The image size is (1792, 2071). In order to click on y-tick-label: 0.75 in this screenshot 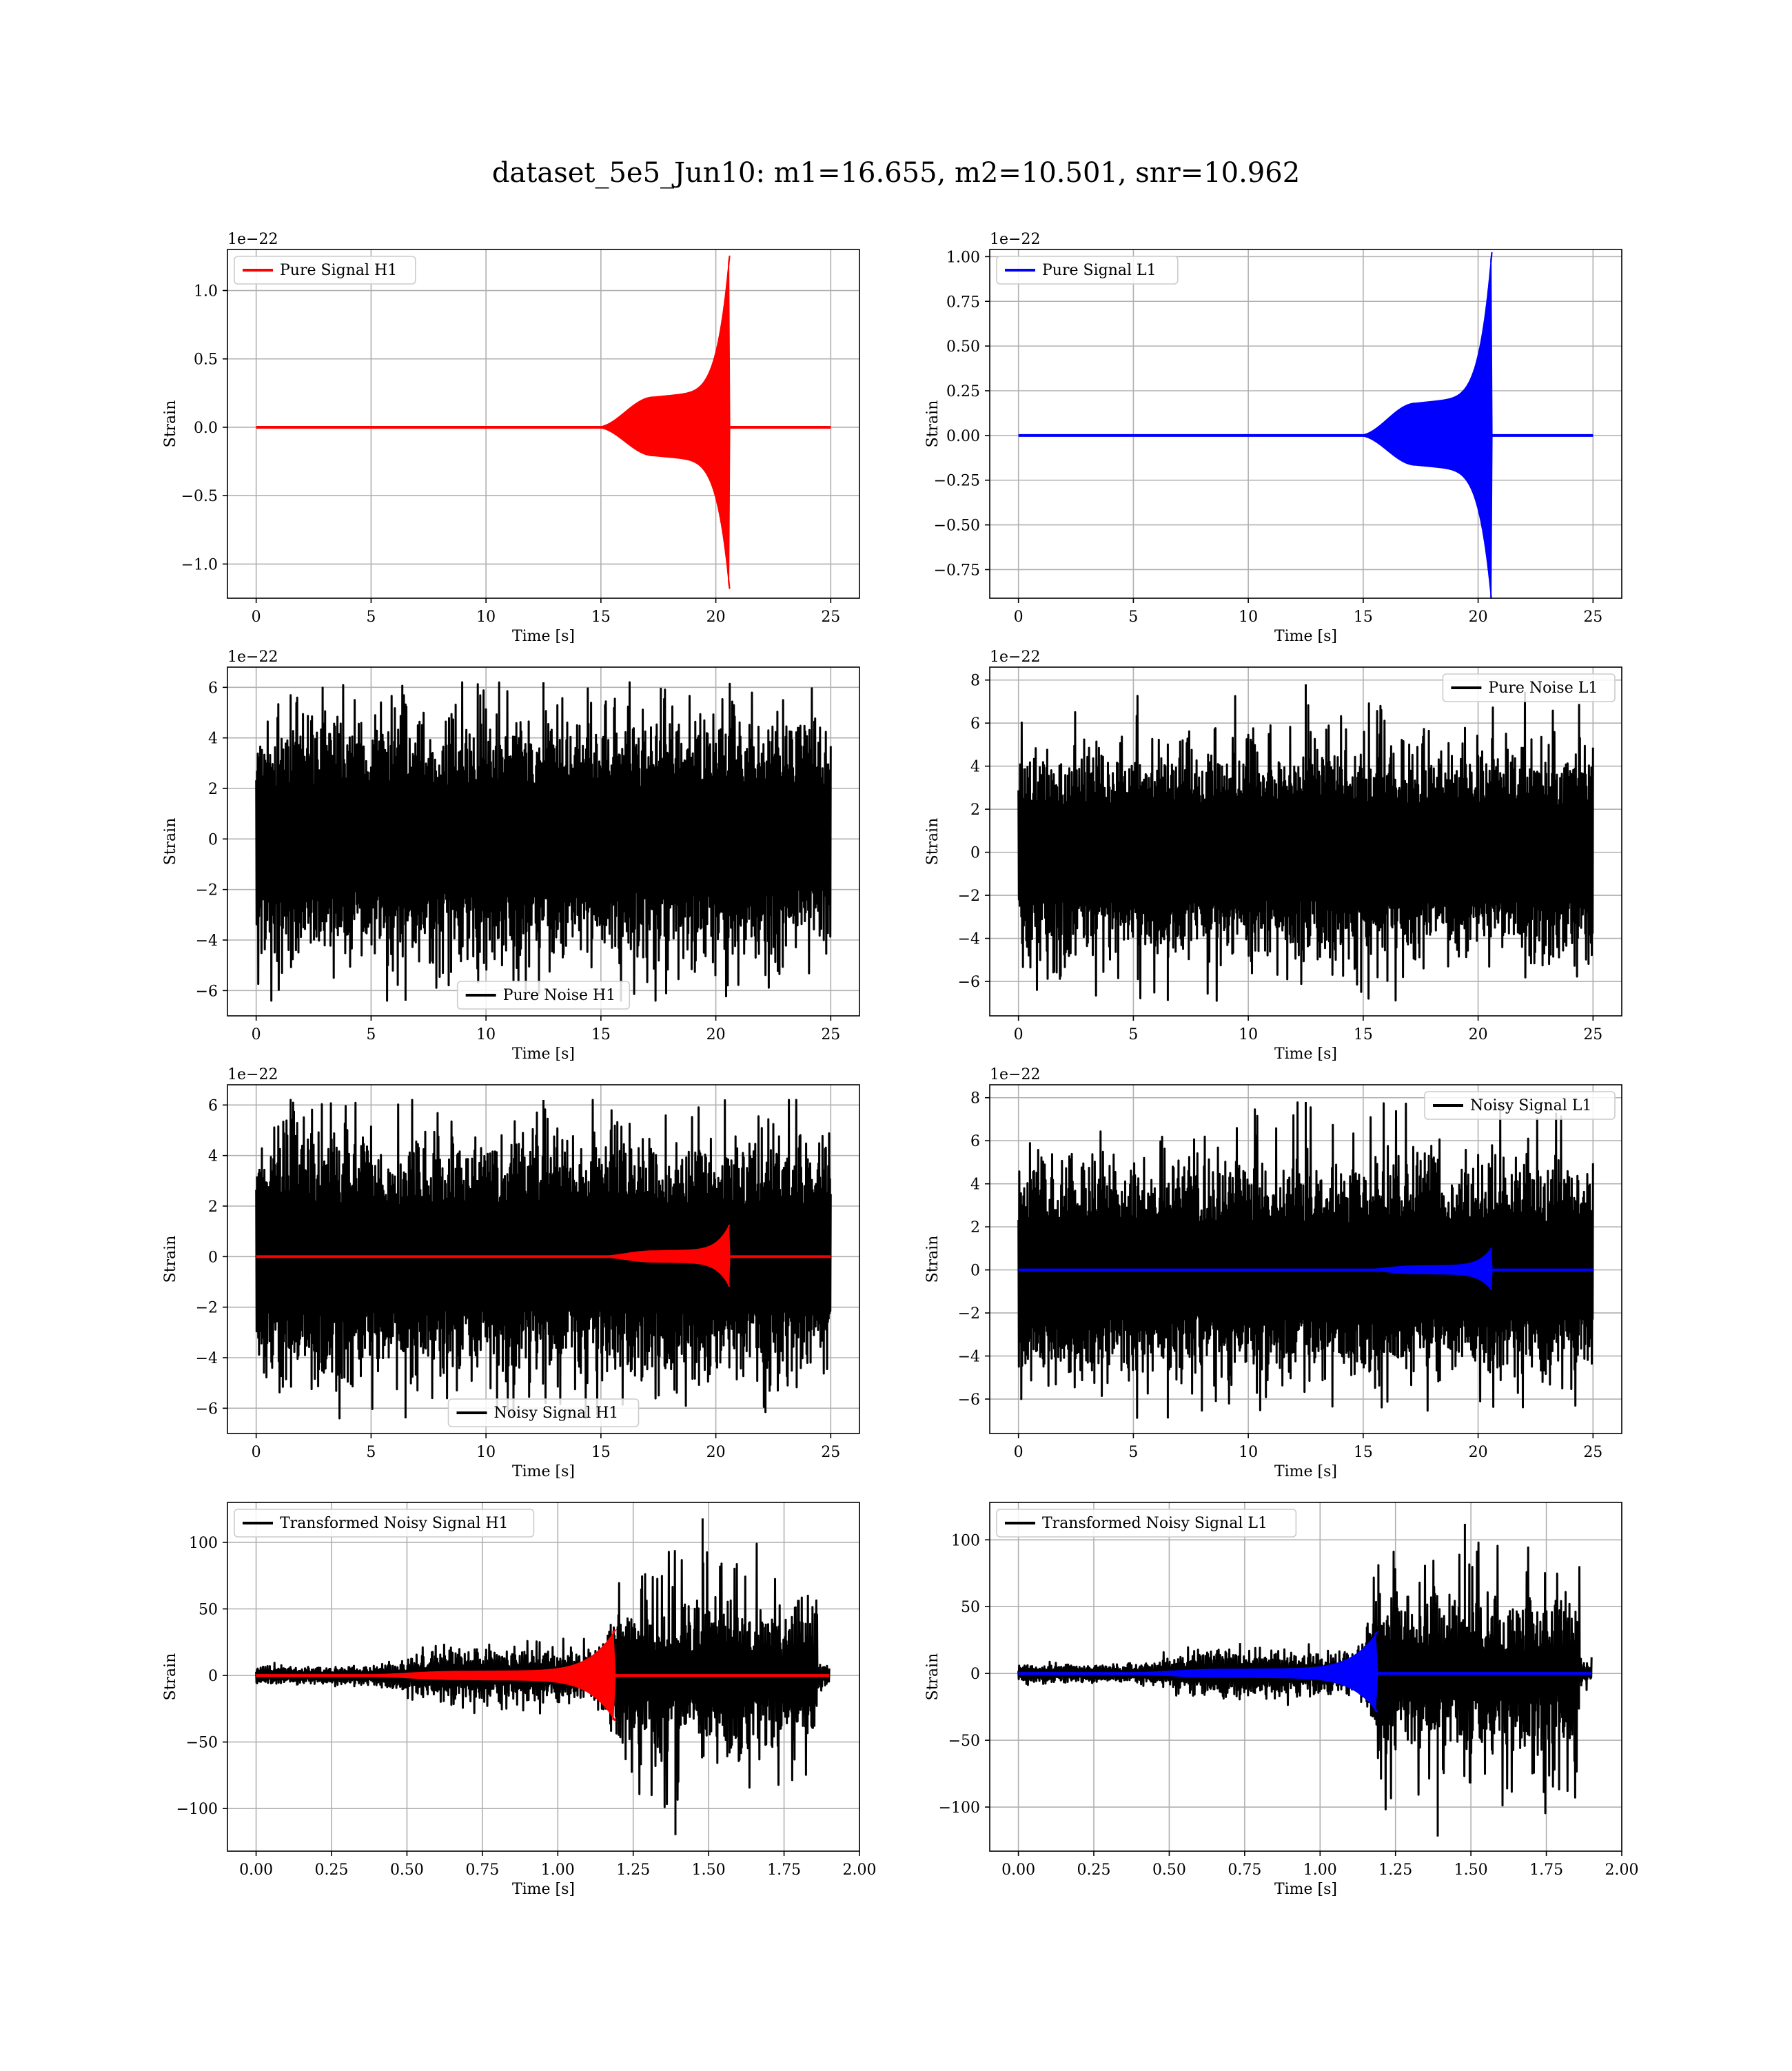, I will do `click(963, 302)`.